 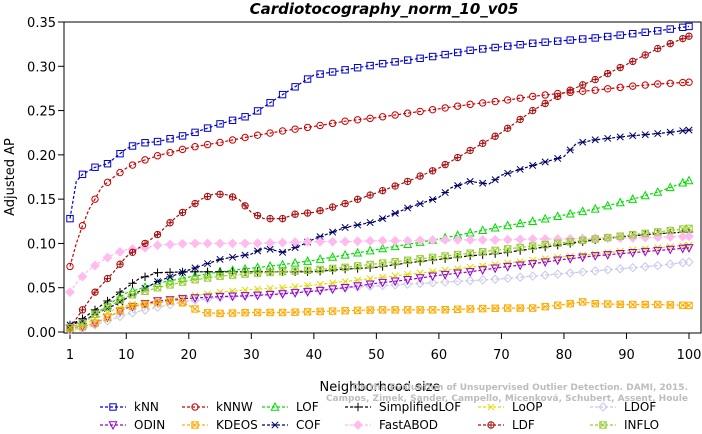 I want to click on y-tick-label: 0.05, so click(x=41, y=289).